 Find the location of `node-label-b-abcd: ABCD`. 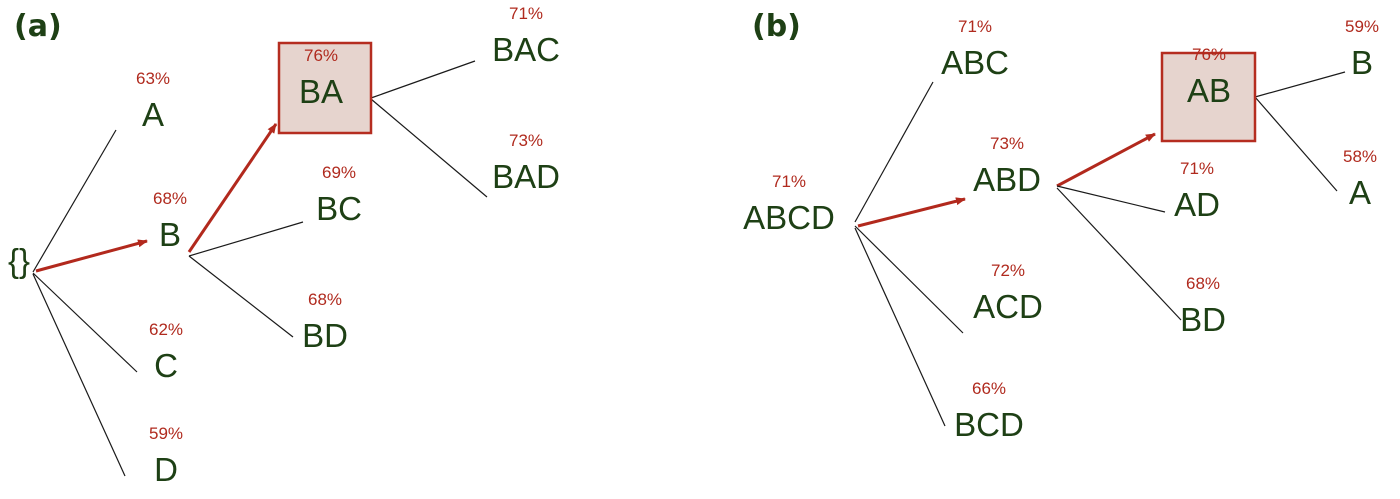

node-label-b-abcd: ABCD is located at coordinates (789, 217).